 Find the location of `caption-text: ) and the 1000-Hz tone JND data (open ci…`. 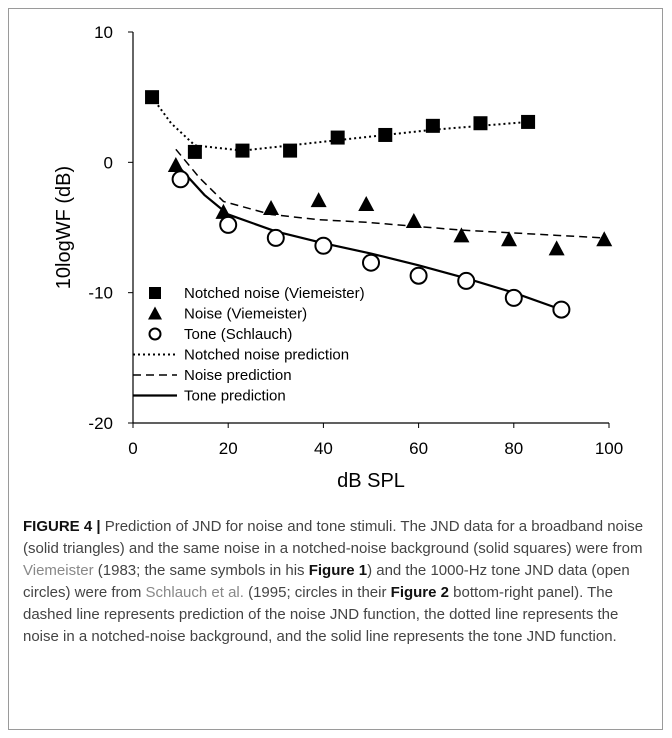

caption-text: ) and the 1000-Hz tone JND data (open ci… is located at coordinates (326, 581).